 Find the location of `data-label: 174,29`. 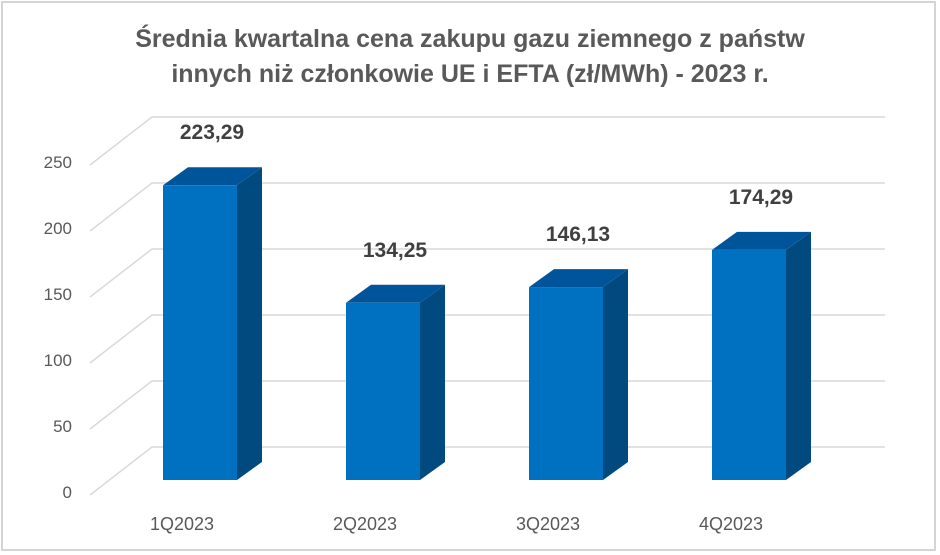

data-label: 174,29 is located at coordinates (761, 197).